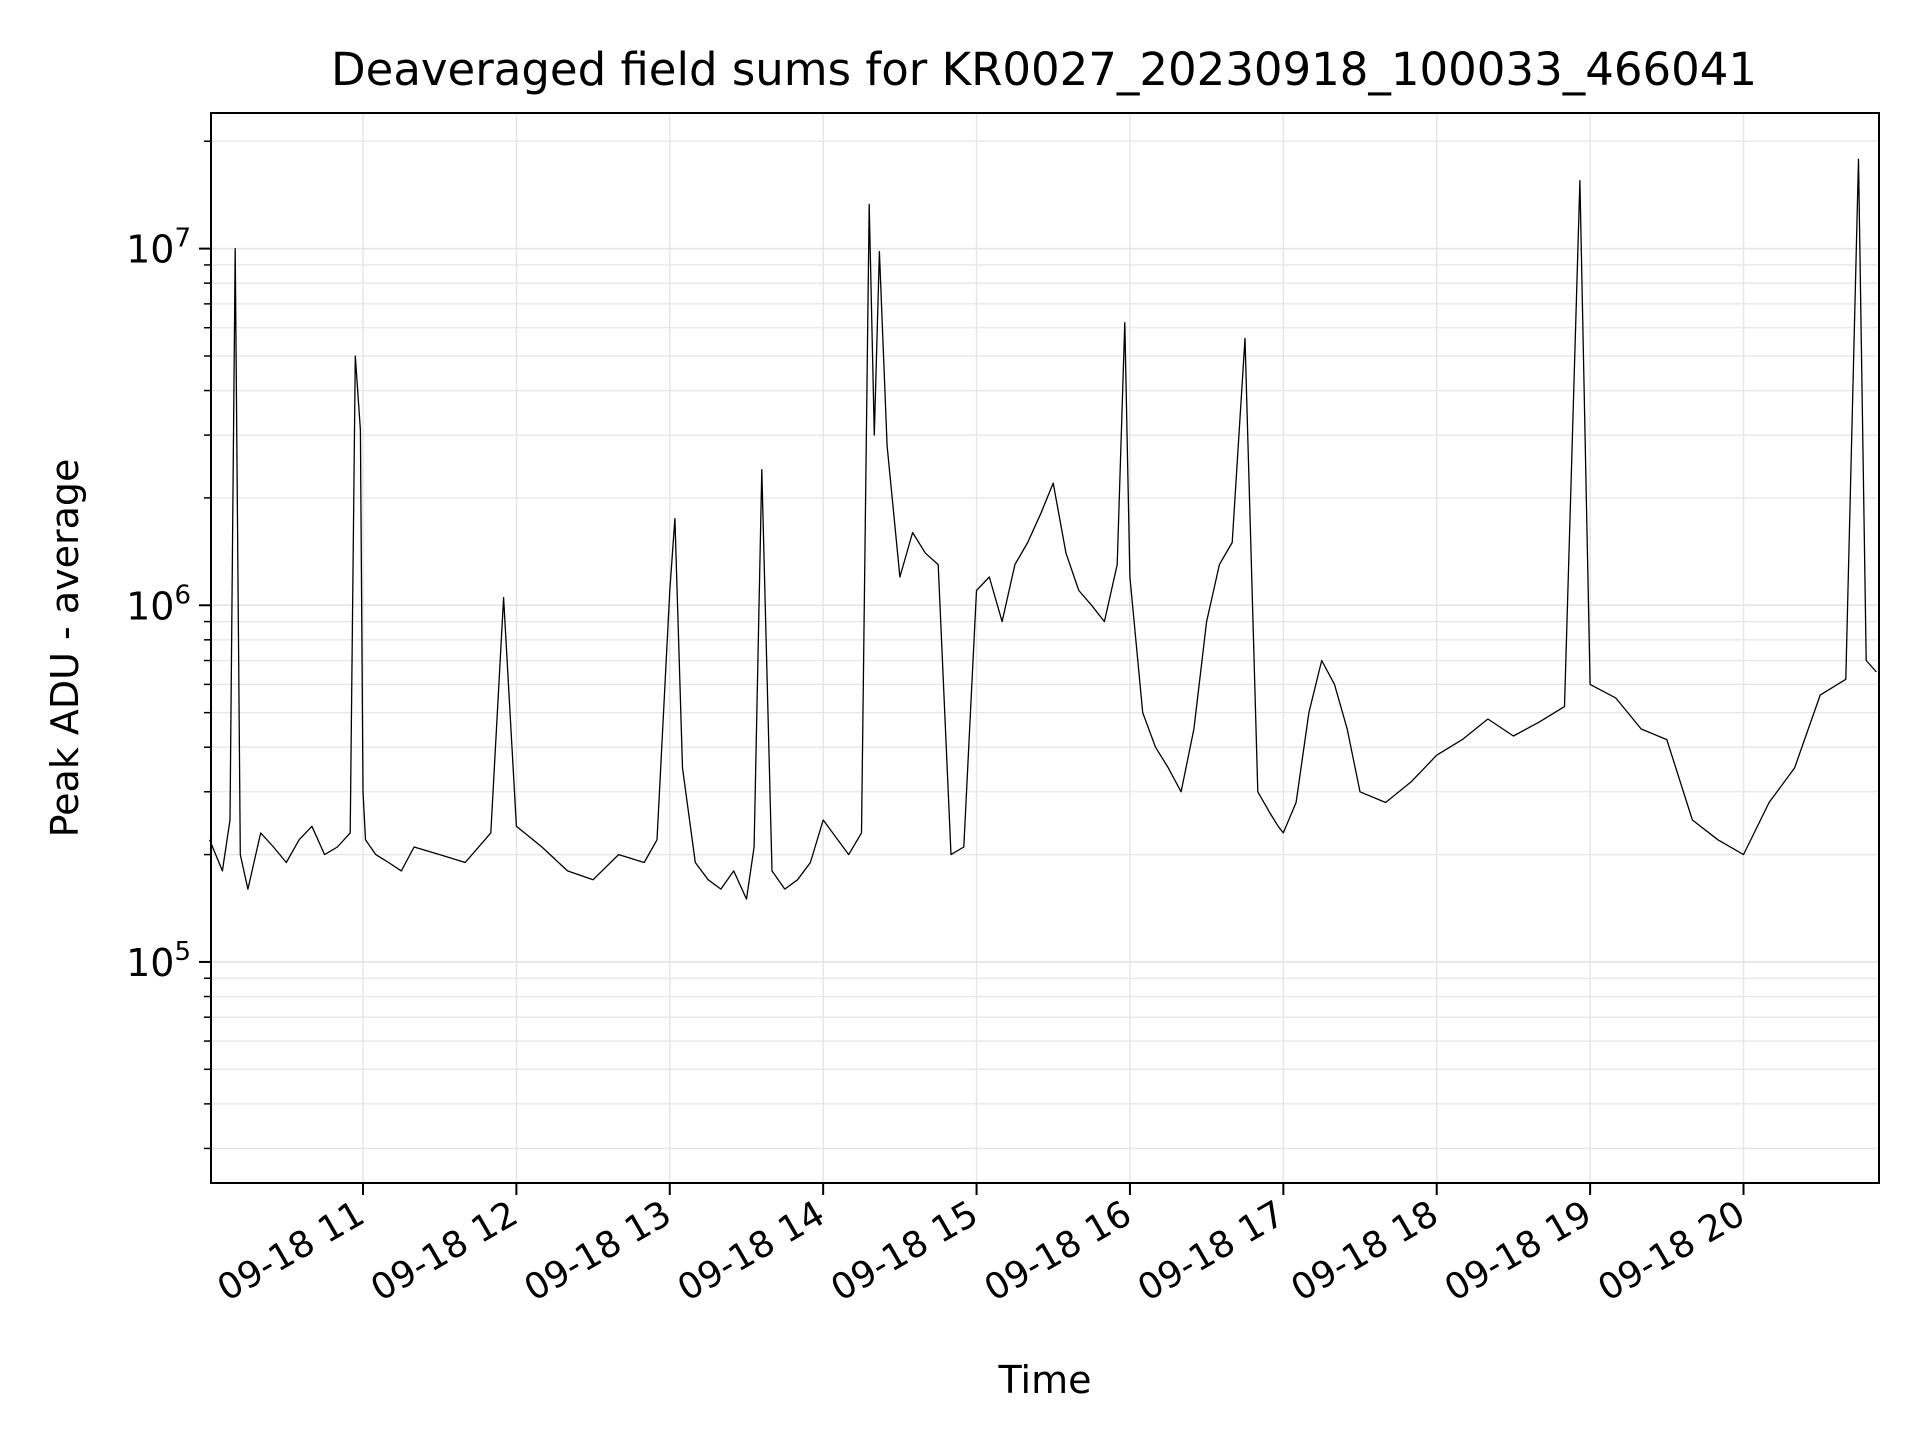 This screenshot has height=1440, width=1920. I want to click on y-axis: 105 106 107, so click(168, 645).